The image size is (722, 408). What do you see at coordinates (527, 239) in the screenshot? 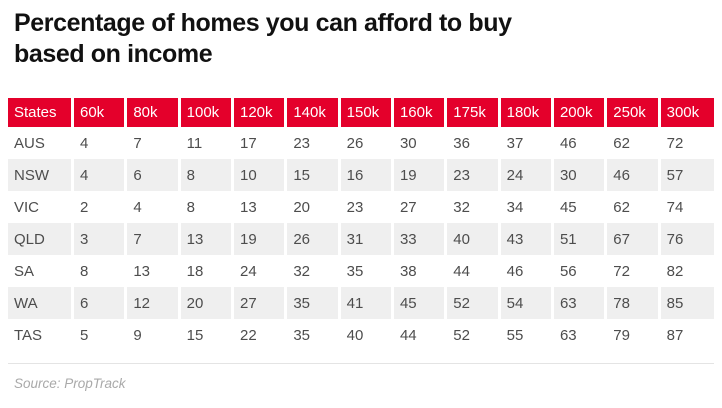
I see `value-cell: 43` at bounding box center [527, 239].